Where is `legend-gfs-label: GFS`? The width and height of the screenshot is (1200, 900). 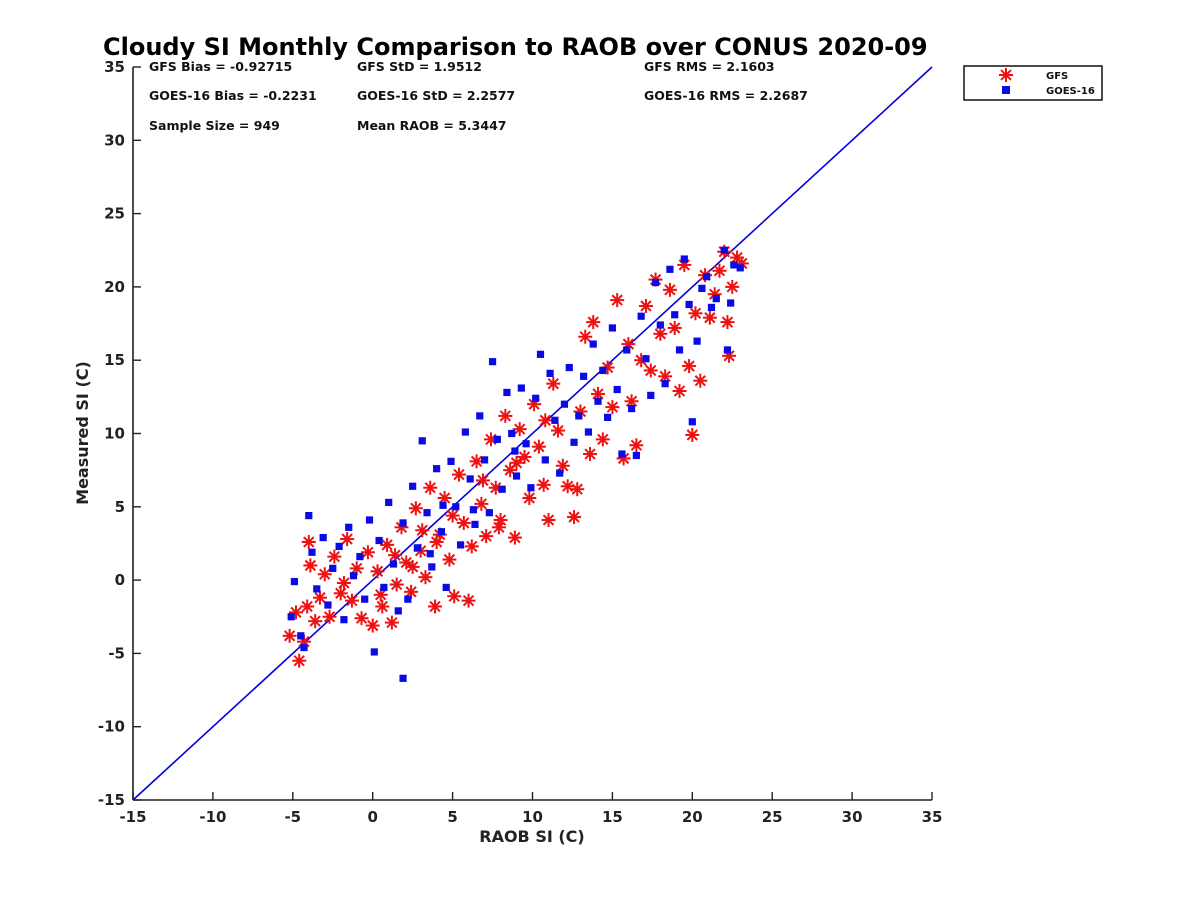
legend-gfs-label: GFS is located at coordinates (1057, 76).